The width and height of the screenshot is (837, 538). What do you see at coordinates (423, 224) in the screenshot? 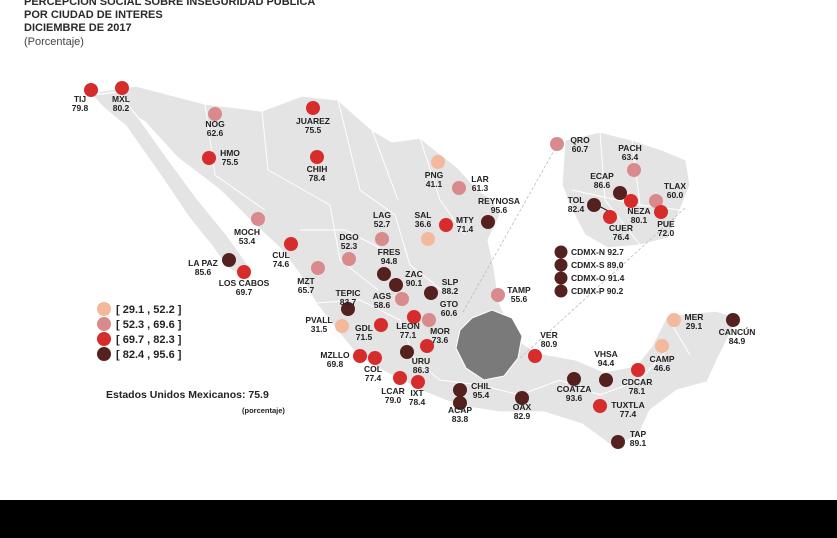
I see `city-value-label: 36.6` at bounding box center [423, 224].